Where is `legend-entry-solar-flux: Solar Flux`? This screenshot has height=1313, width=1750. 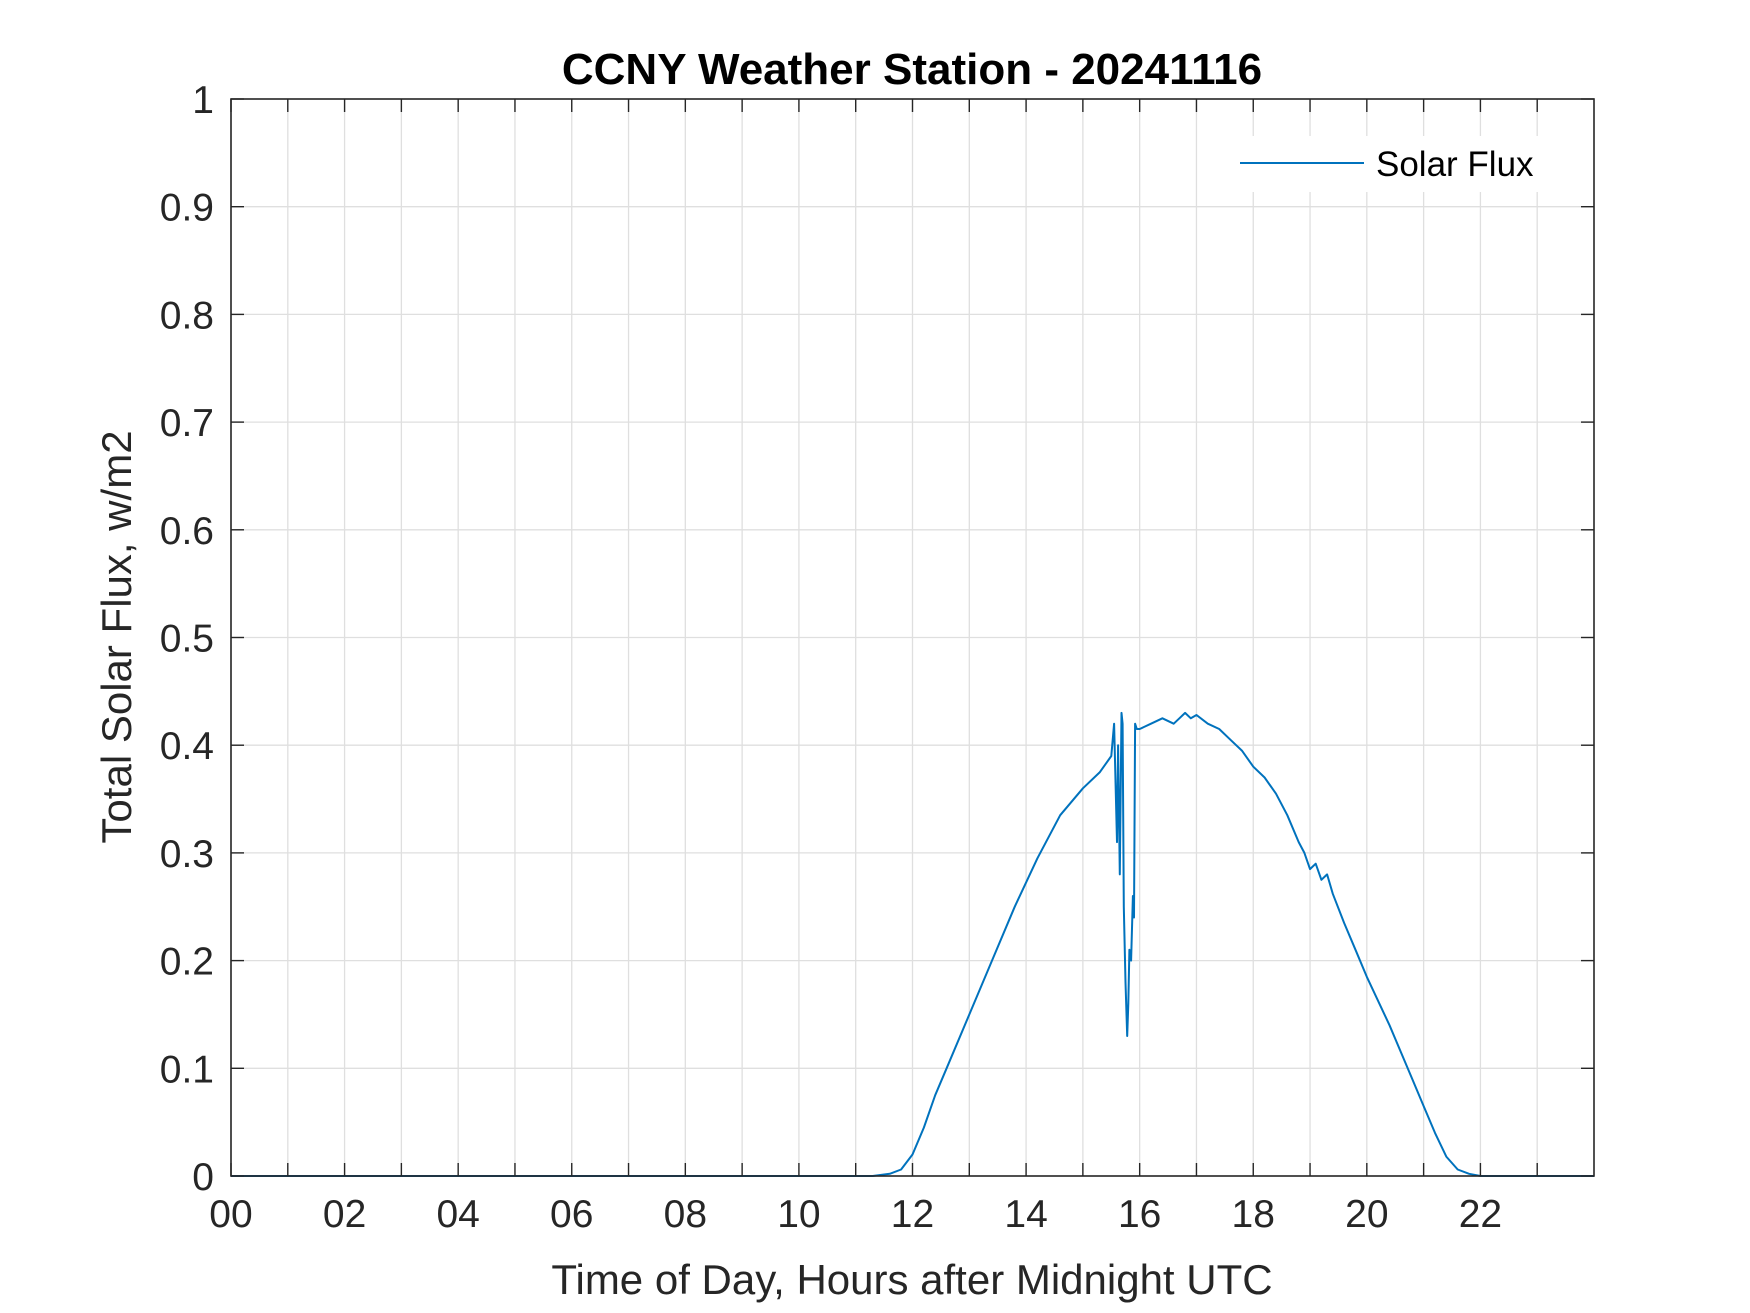 legend-entry-solar-flux: Solar Flux is located at coordinates (1455, 164).